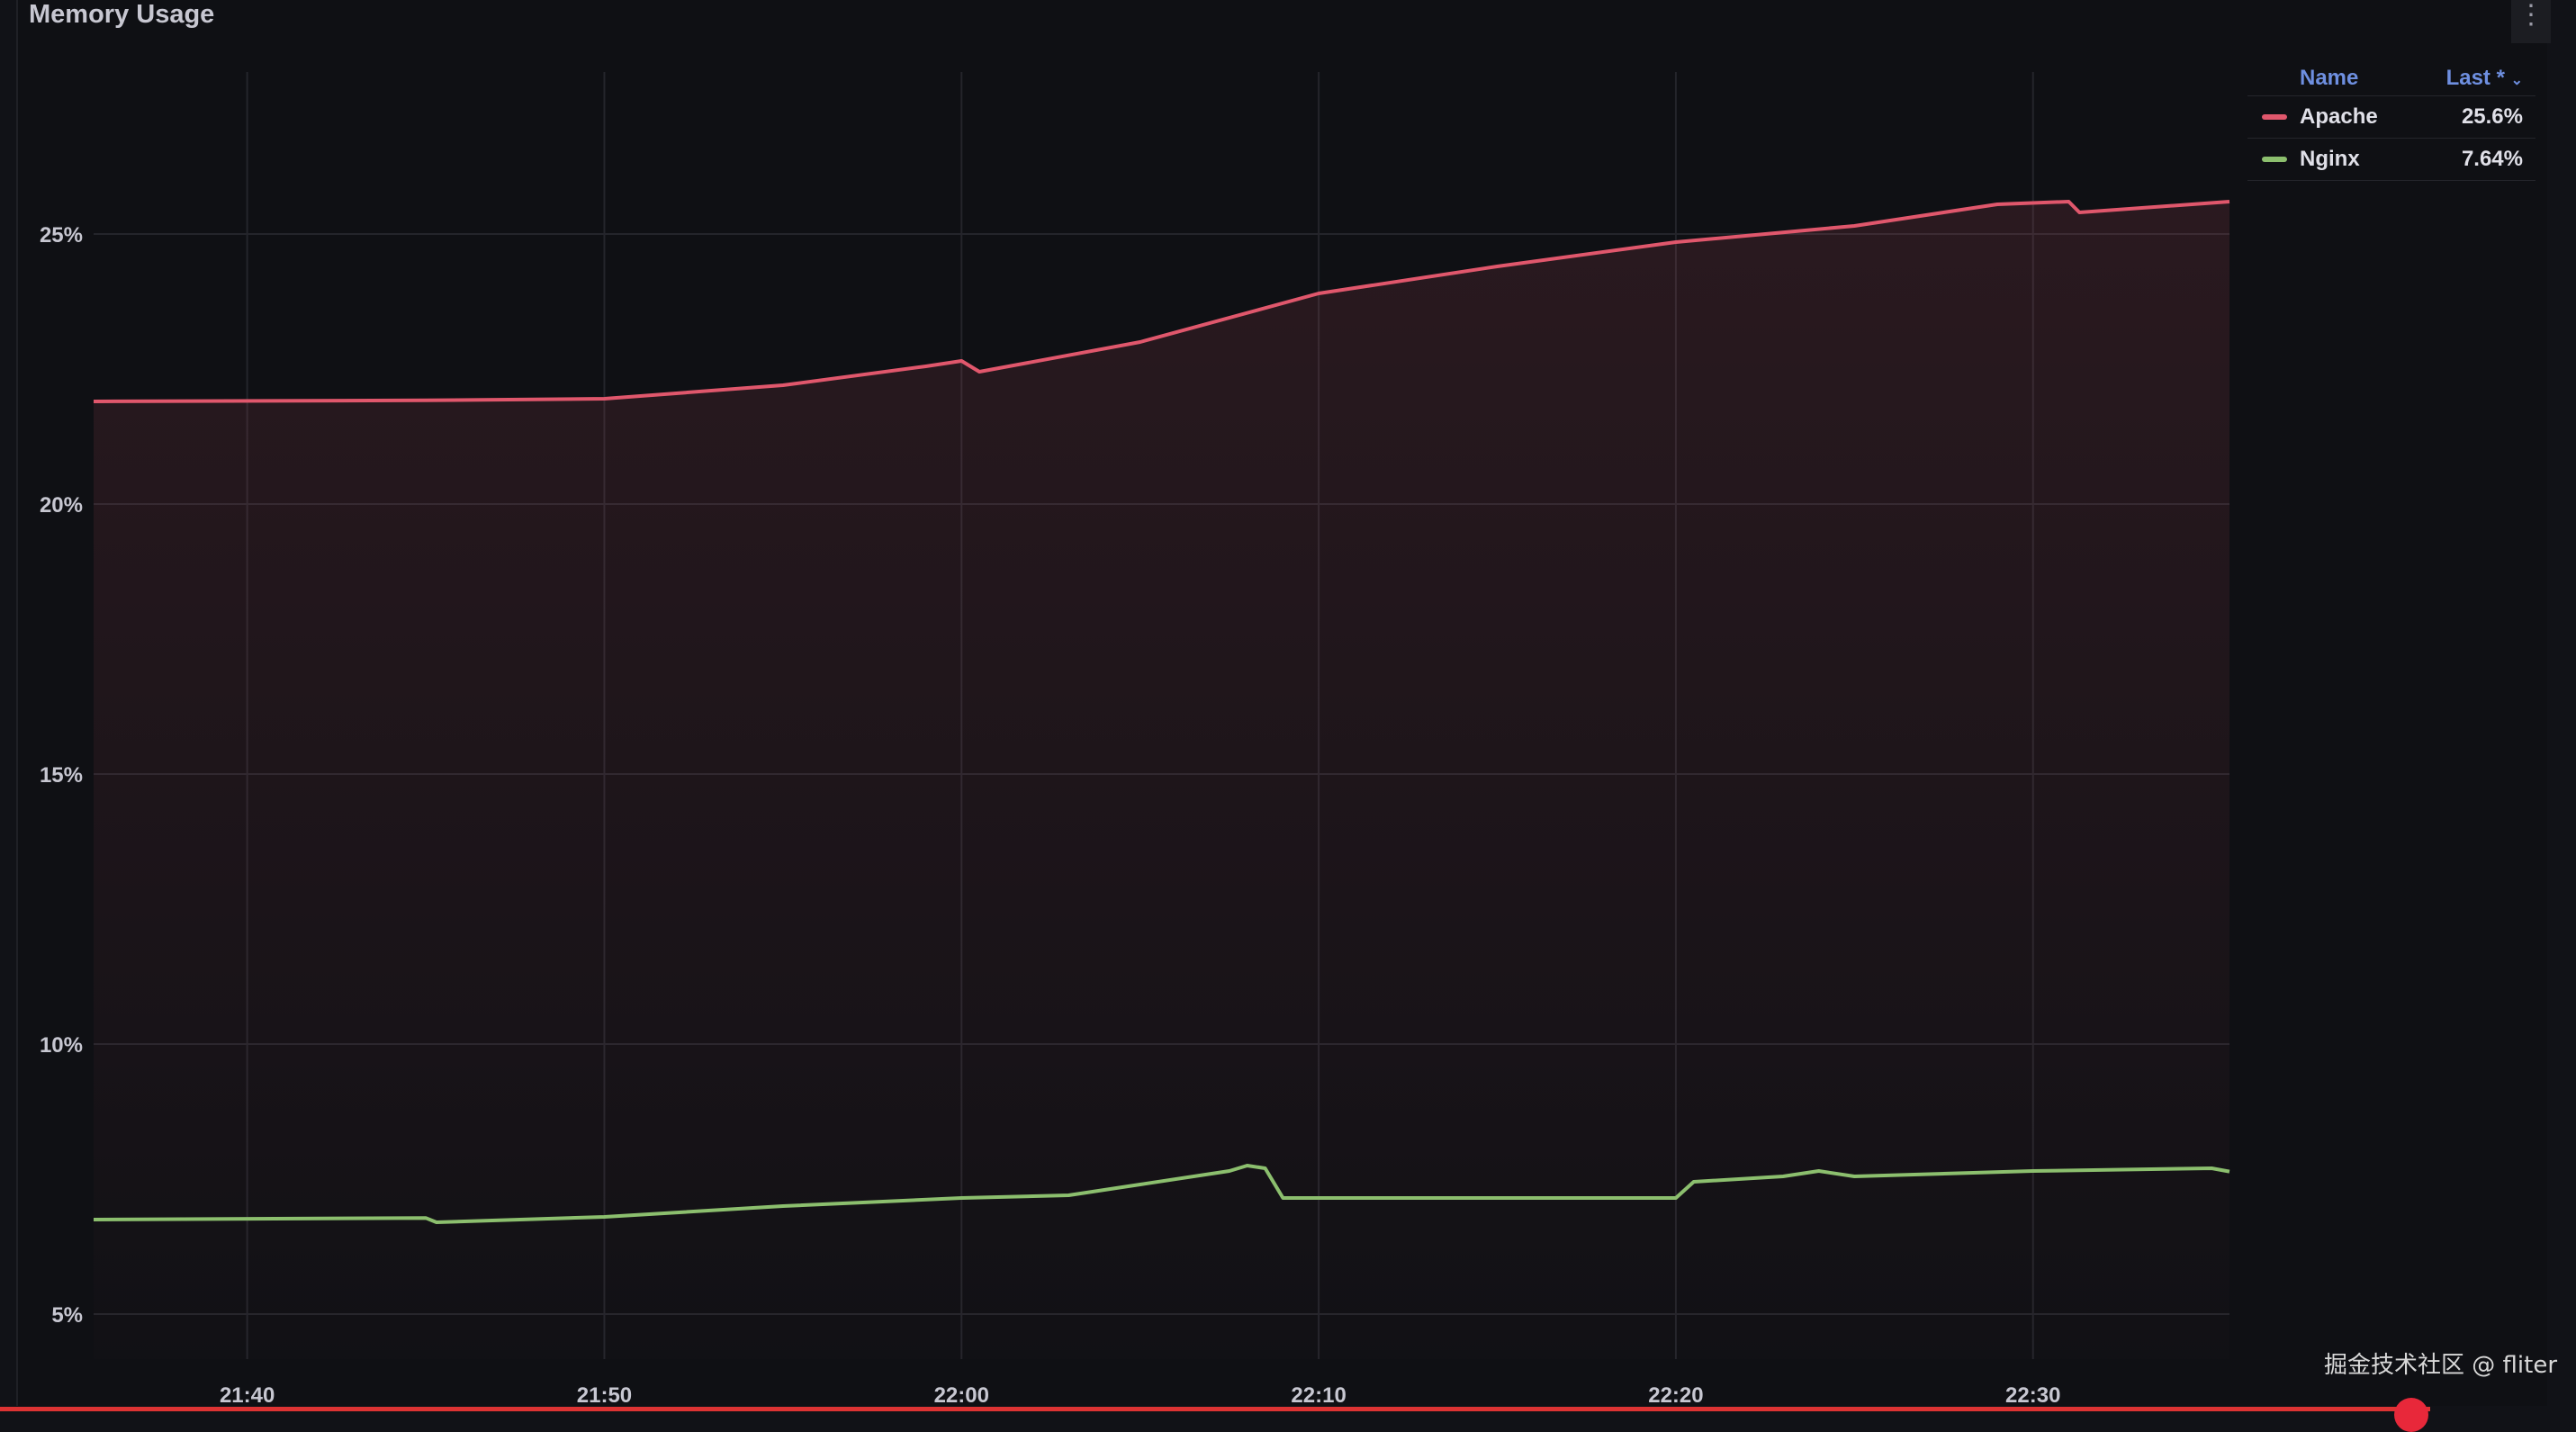 This screenshot has width=2576, height=1432. I want to click on legend-item-apache: Apache 25.6%, so click(2391, 118).